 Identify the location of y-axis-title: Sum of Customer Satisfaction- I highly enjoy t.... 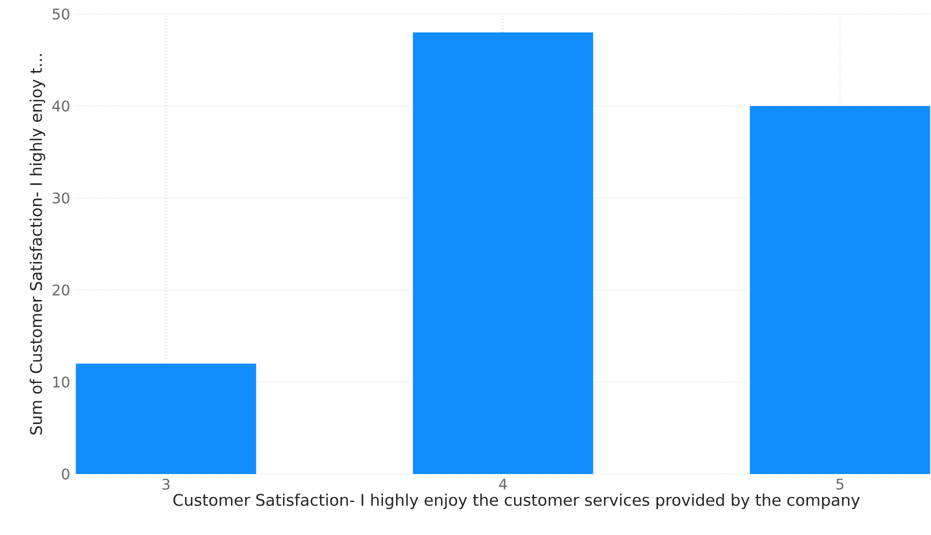
(38, 244).